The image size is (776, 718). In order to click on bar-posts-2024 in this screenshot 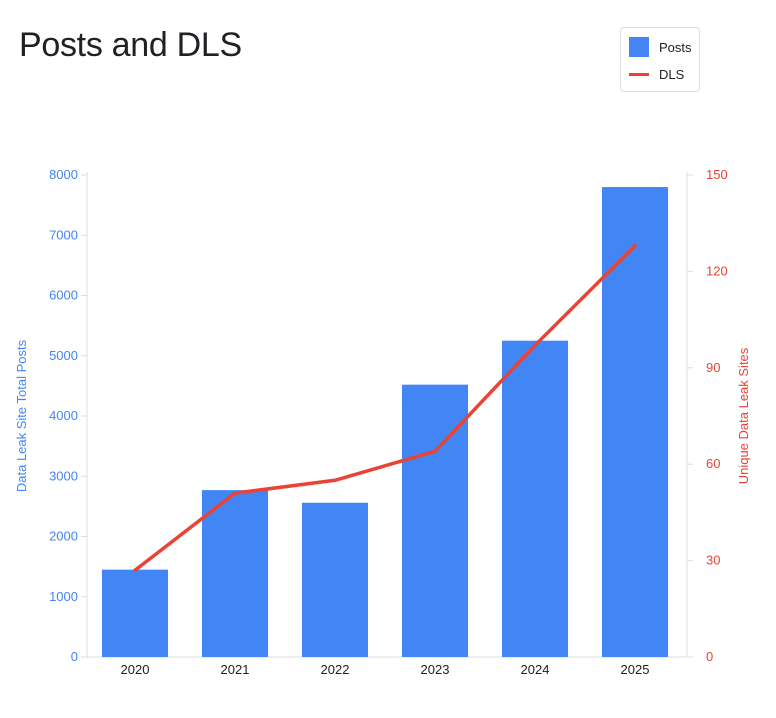, I will do `click(535, 498)`.